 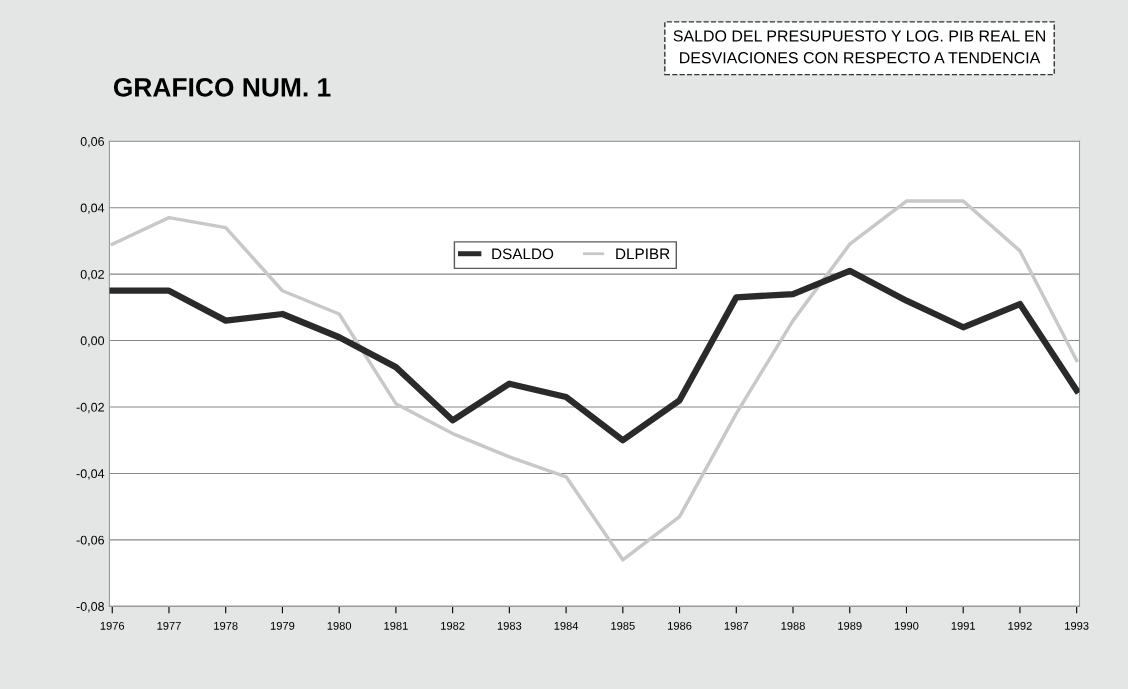 What do you see at coordinates (623, 625) in the screenshot?
I see `x-tick-label: 1985` at bounding box center [623, 625].